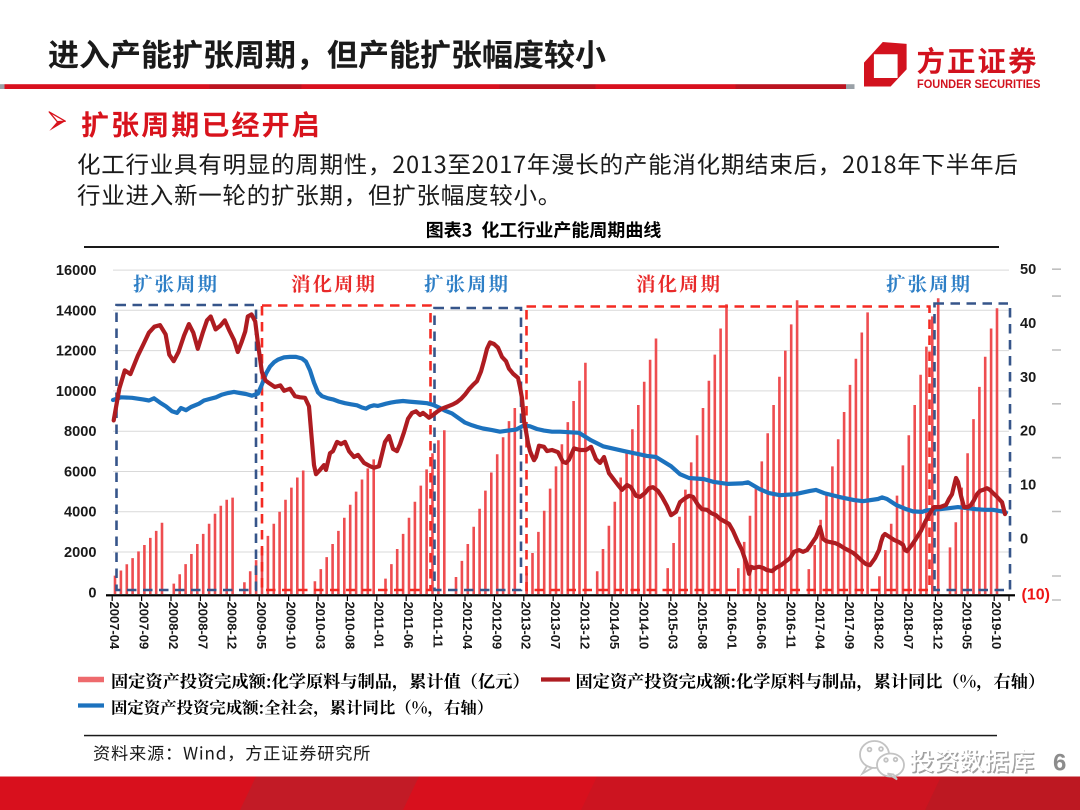 The image size is (1080, 810). I want to click on svg-text: 40, so click(1028, 324).